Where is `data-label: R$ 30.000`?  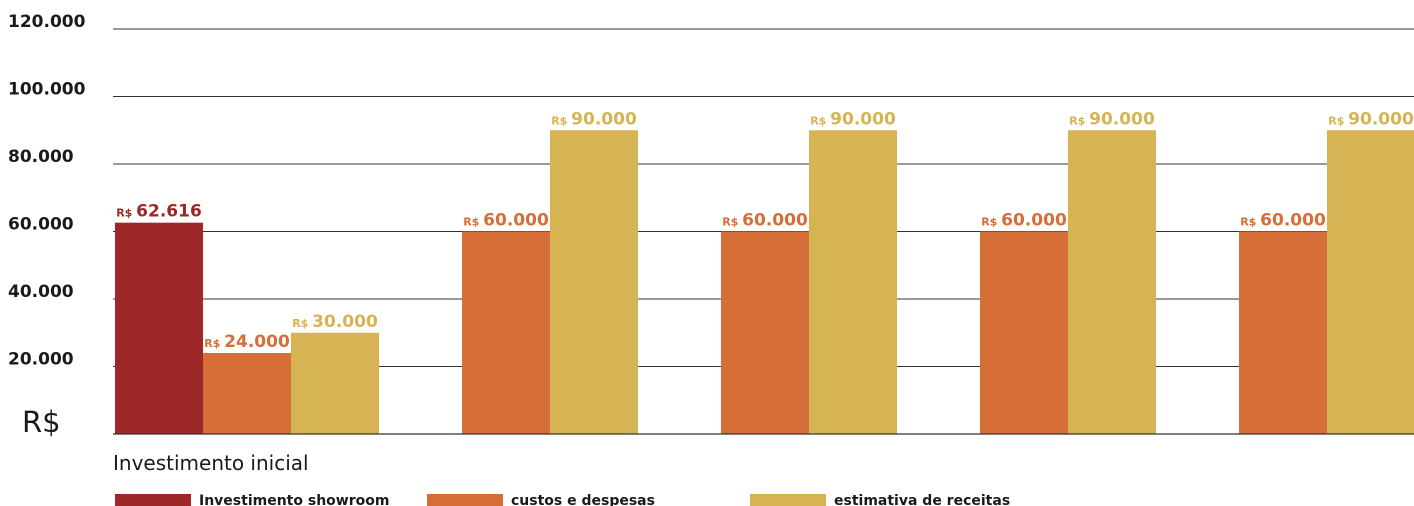 data-label: R$ 30.000 is located at coordinates (335, 322).